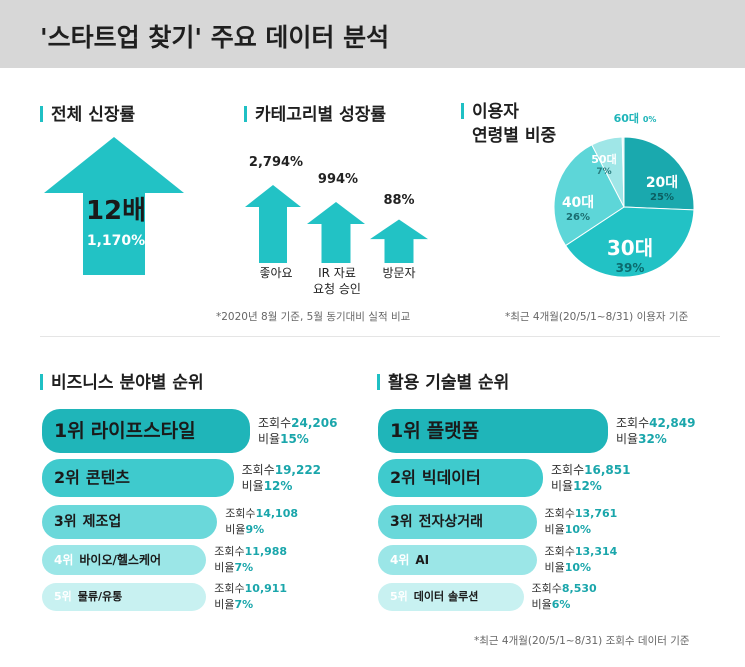 This screenshot has height=667, width=745. Describe the element at coordinates (261, 522) in the screenshot. I see `ranking-stats: 조회수14,108 비율9%` at that location.